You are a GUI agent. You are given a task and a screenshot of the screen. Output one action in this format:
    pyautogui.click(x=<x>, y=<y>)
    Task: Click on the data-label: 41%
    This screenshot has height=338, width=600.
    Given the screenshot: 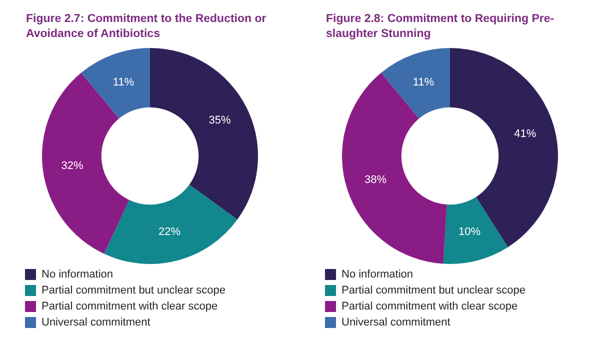 What is the action you would take?
    pyautogui.click(x=525, y=134)
    